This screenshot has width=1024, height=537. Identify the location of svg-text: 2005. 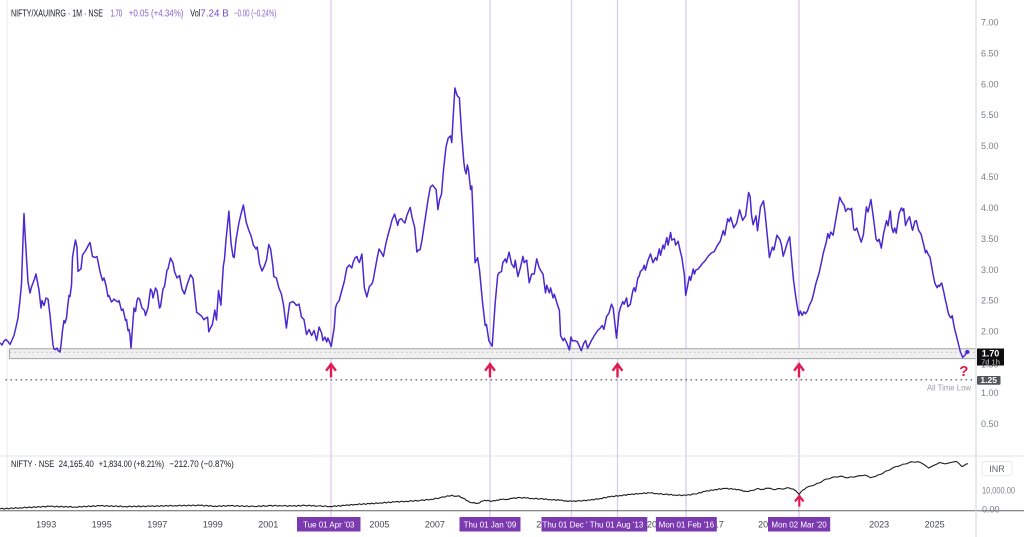
(379, 525).